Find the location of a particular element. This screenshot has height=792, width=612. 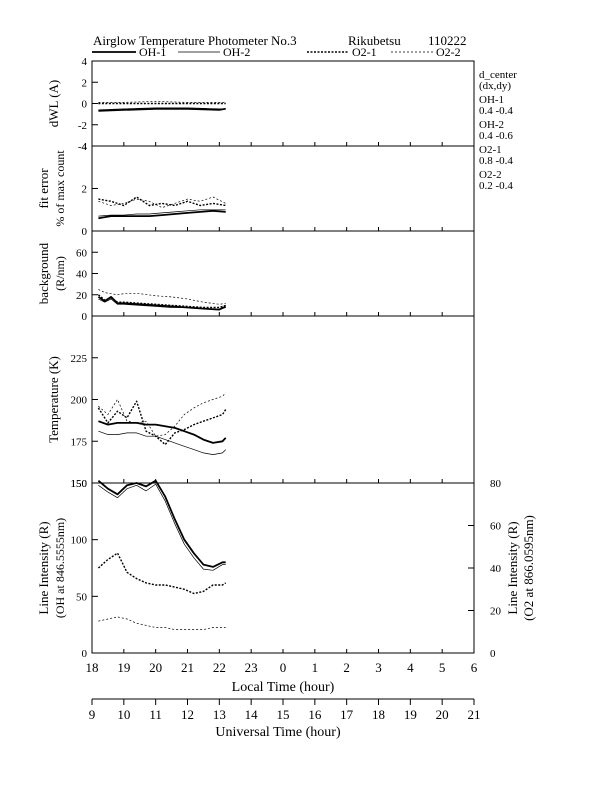

series-fit-oh2 is located at coordinates (162, 213).